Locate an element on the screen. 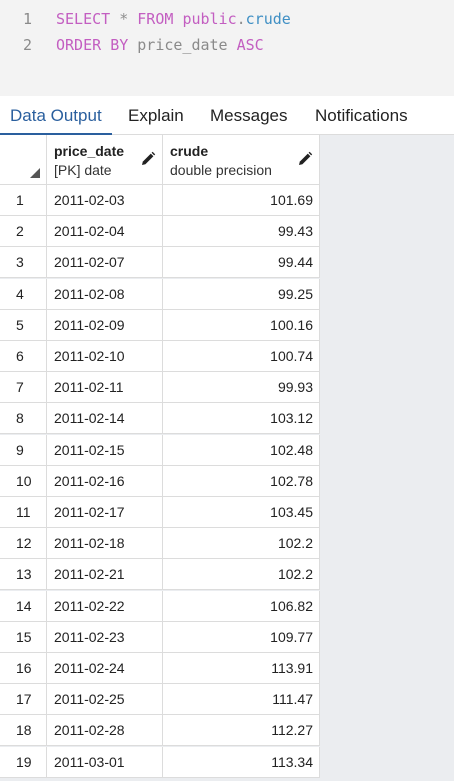  row-number-cell: 12 is located at coordinates (23, 544).